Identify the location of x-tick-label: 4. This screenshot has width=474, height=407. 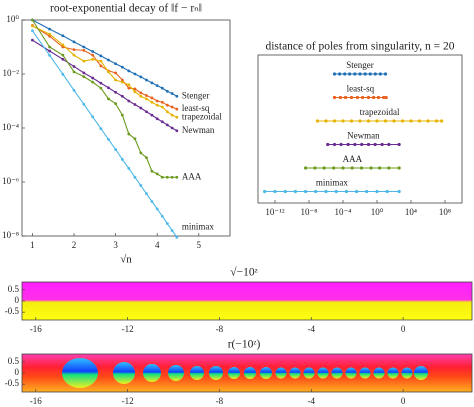
(157, 245).